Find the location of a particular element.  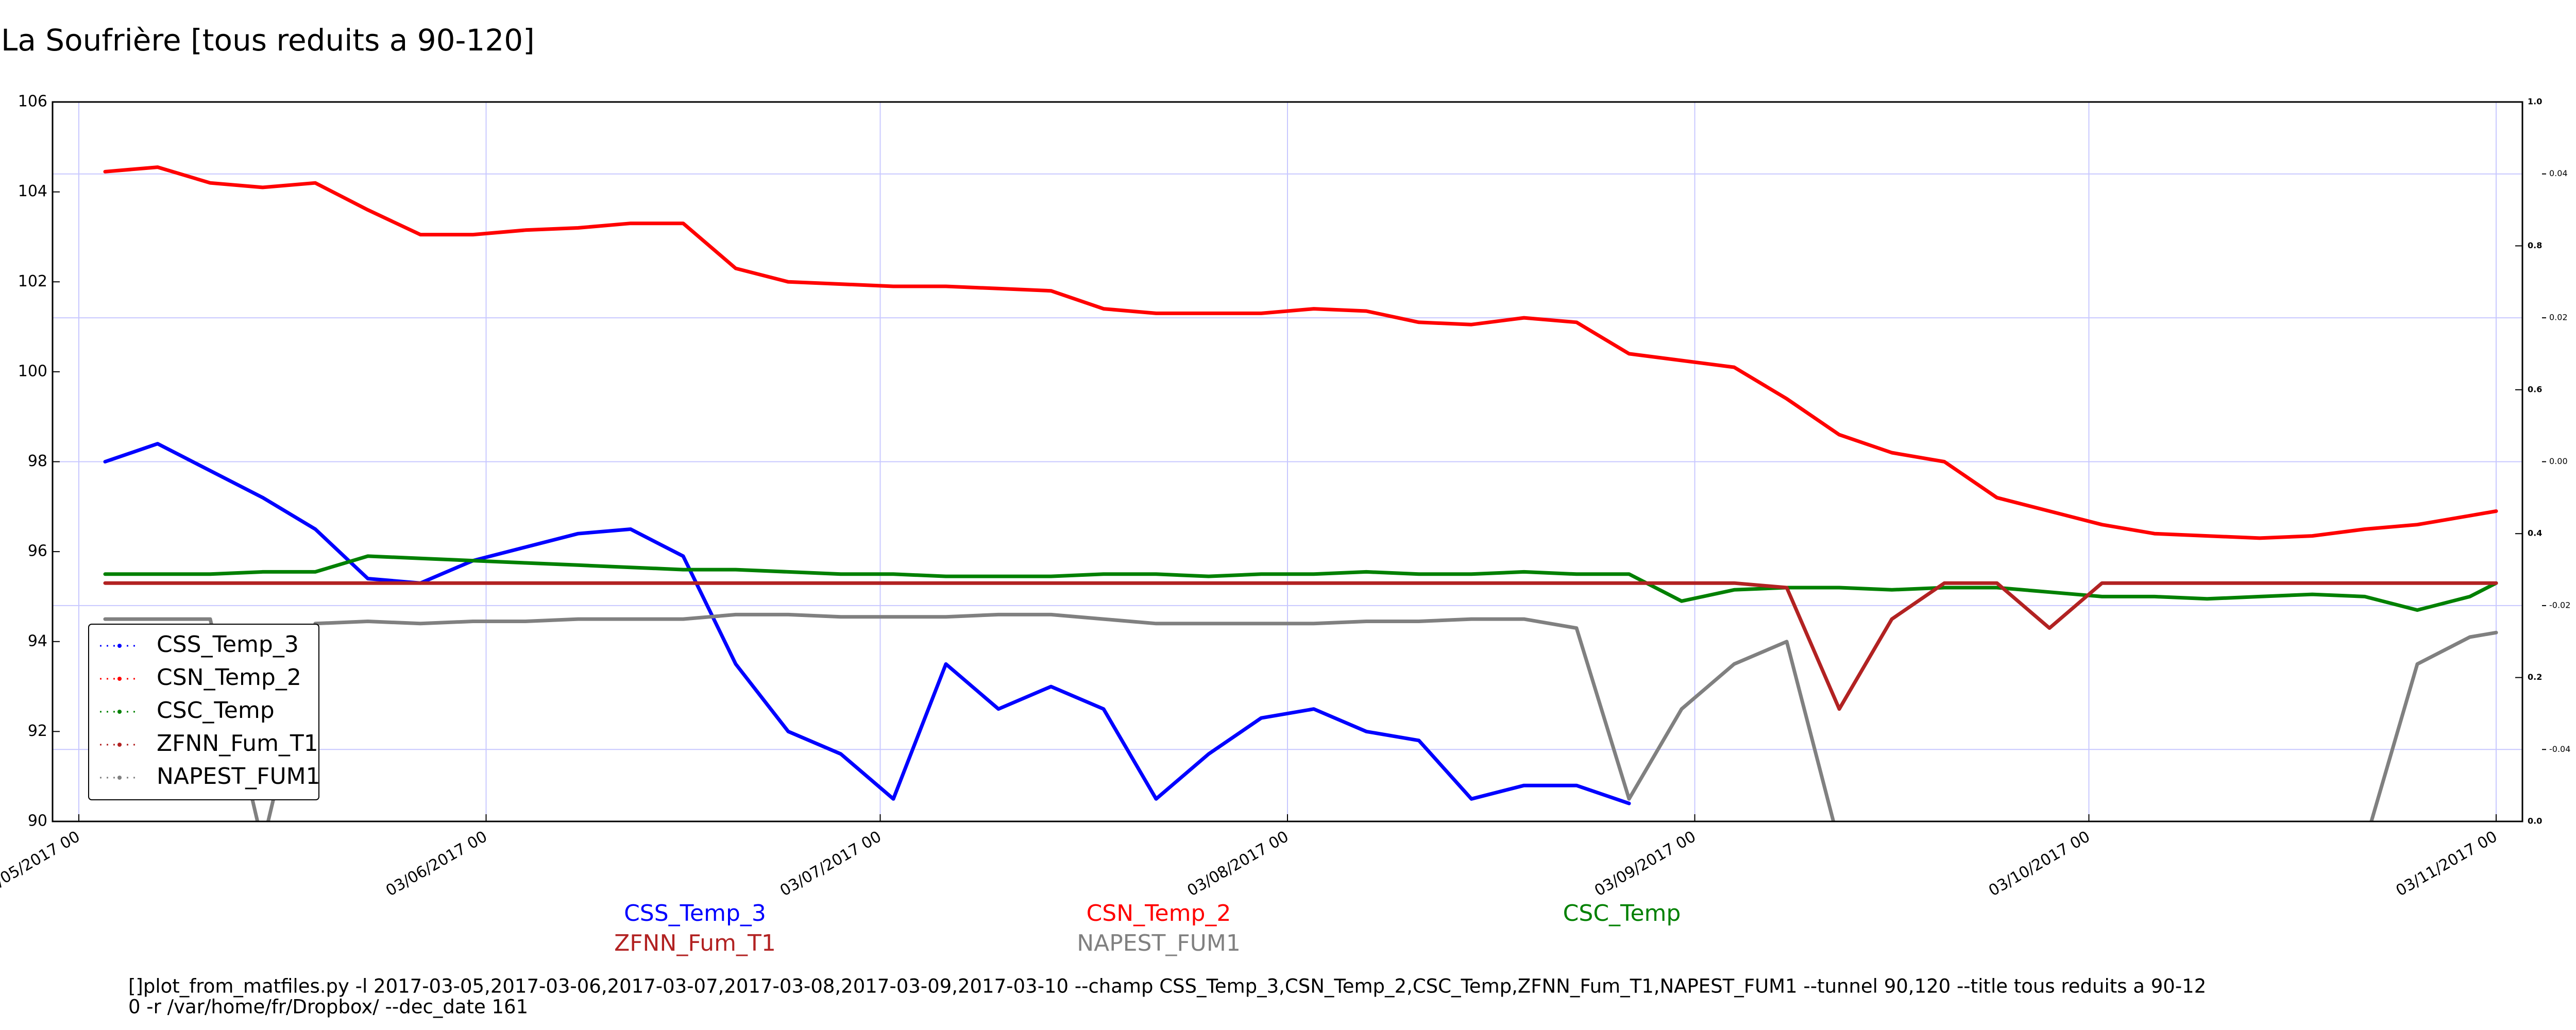

legend-label: CSC_Temp is located at coordinates (216, 710).